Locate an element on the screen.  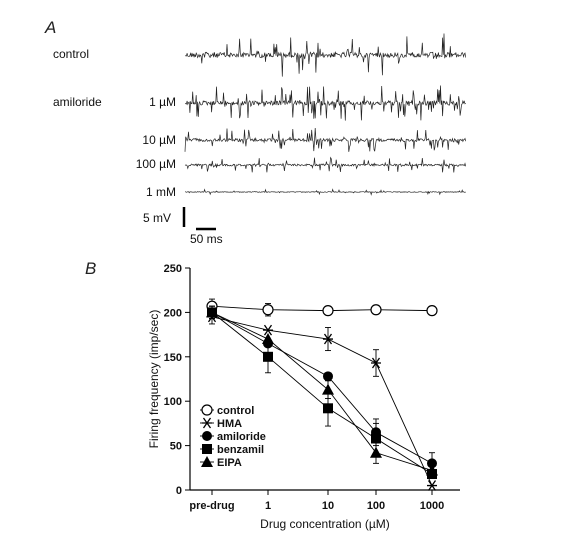
series-amiloride is located at coordinates (322, 390).